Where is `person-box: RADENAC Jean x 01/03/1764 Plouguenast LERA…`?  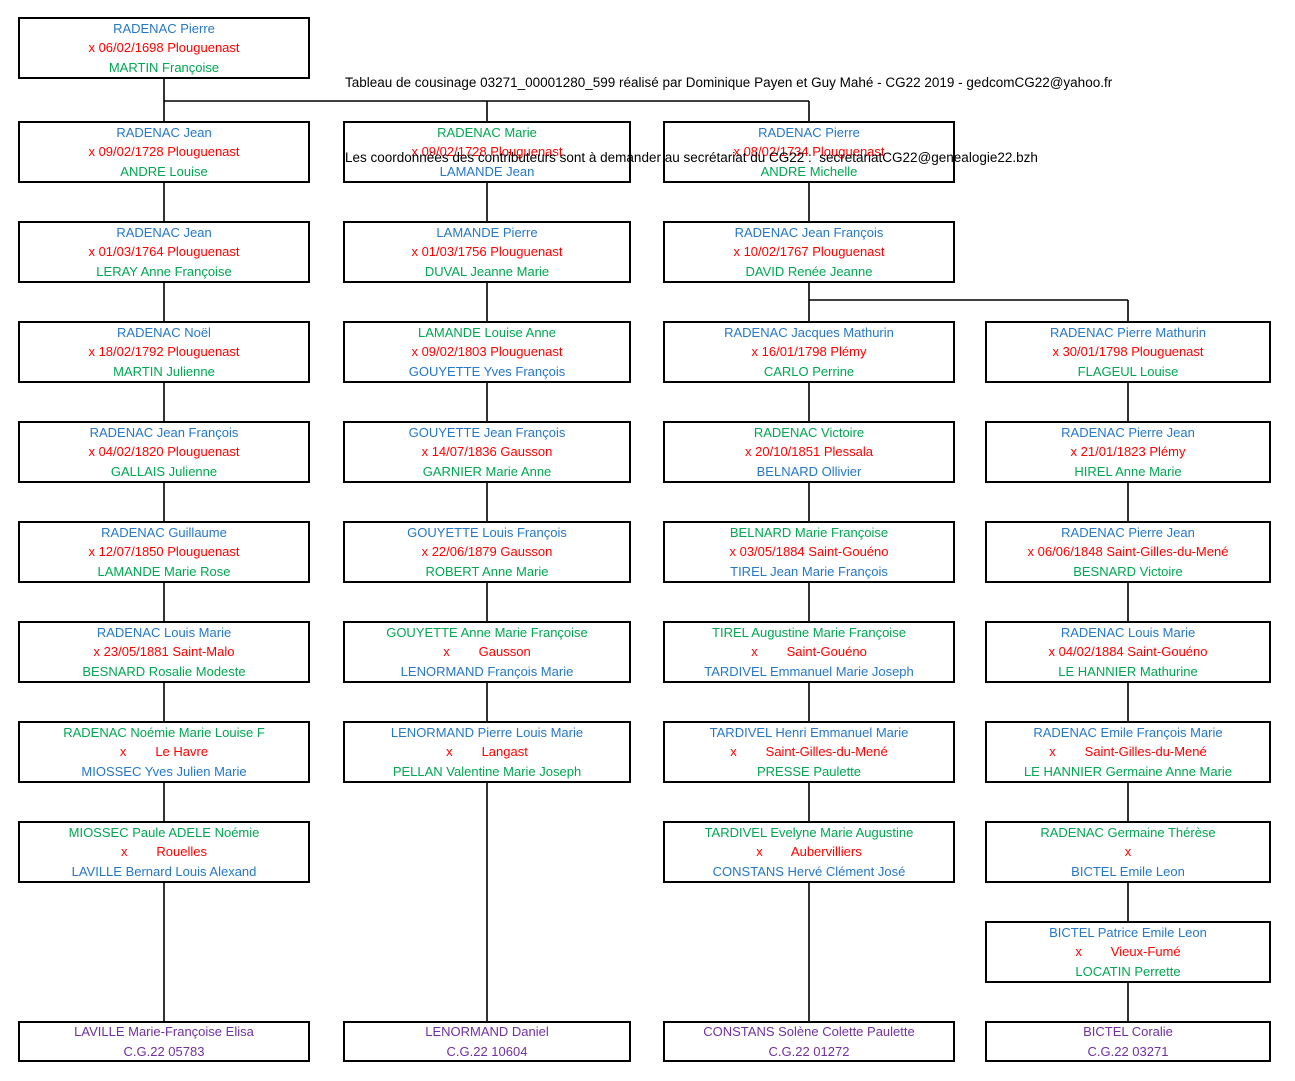
person-box: RADENAC Jean x 01/03/1764 Plouguenast LERA… is located at coordinates (164, 252).